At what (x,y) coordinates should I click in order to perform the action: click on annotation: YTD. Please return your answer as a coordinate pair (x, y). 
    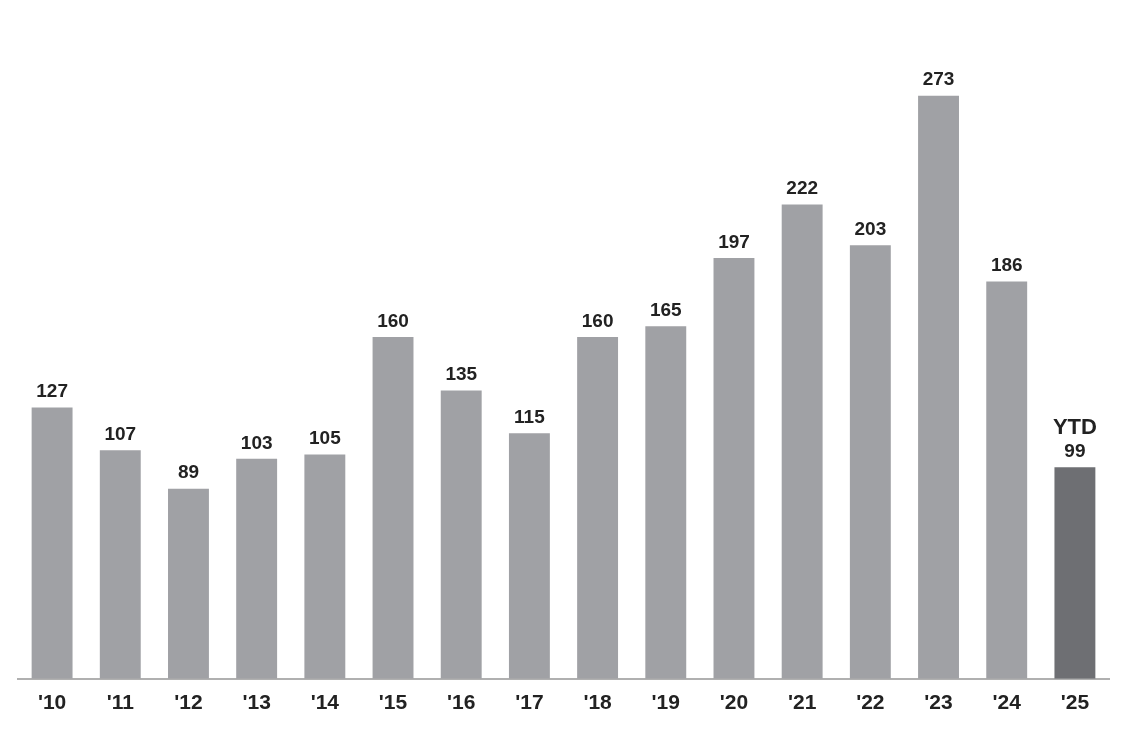
    Looking at the image, I should click on (1074, 427).